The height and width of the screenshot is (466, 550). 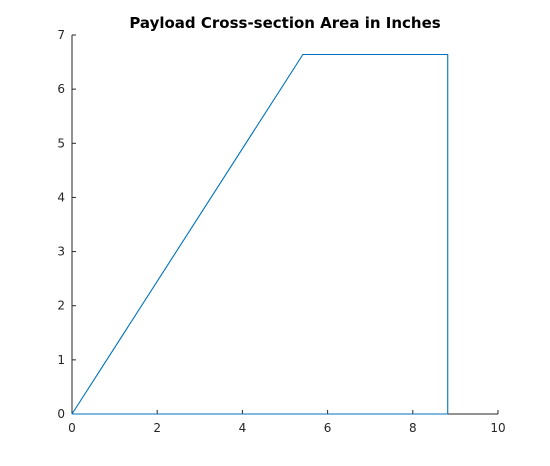 What do you see at coordinates (61, 35) in the screenshot?
I see `y-tick-label: 7` at bounding box center [61, 35].